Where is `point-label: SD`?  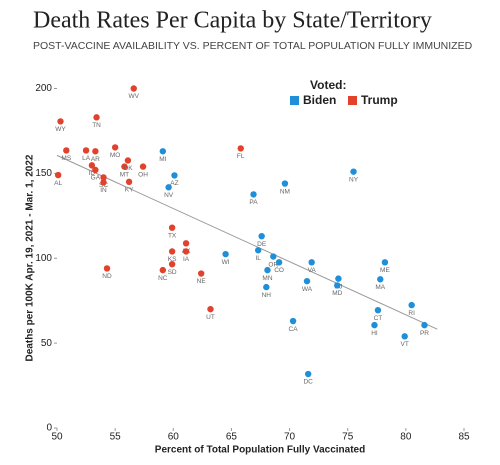 point-label: SD is located at coordinates (172, 272).